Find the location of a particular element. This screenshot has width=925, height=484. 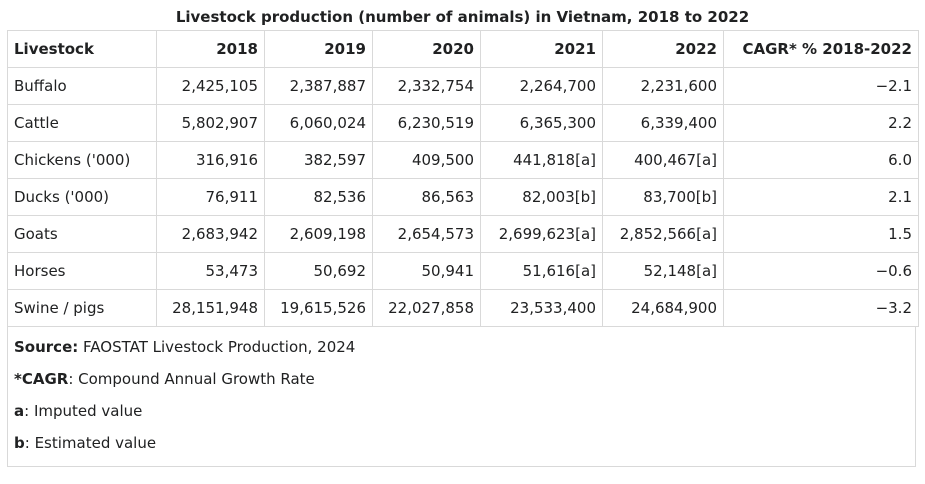

cell-2020: 50,941 is located at coordinates (426, 271).